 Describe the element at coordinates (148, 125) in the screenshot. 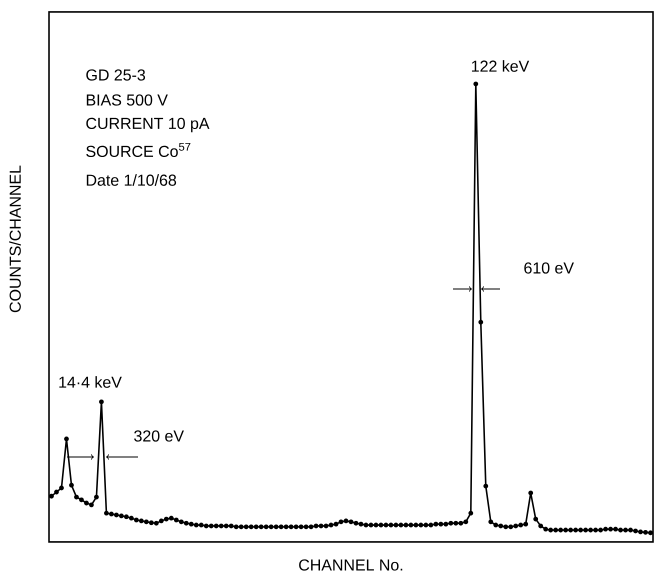

I see `annotation: CURRENT 10 pA` at that location.